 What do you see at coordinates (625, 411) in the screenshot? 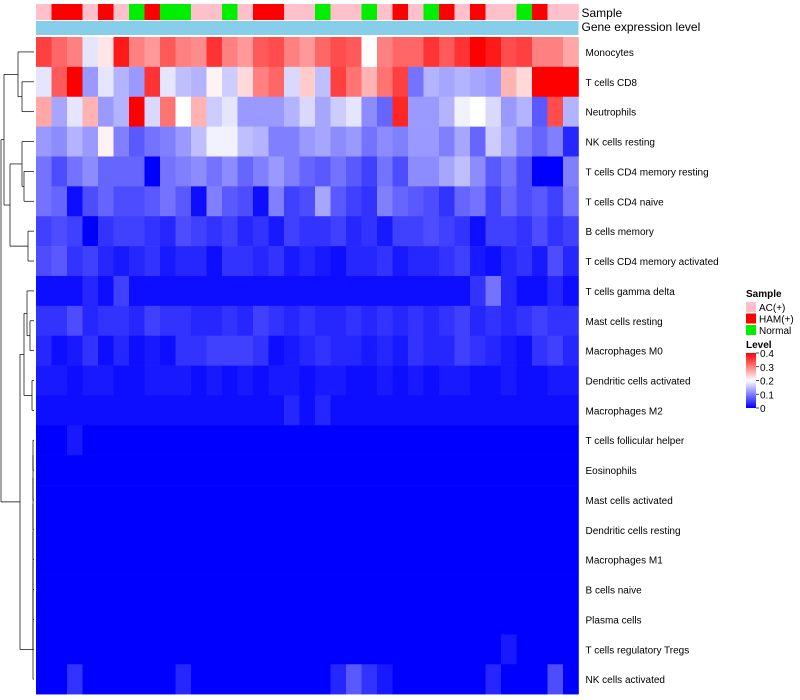
I see `row-label: Macrophages M2` at bounding box center [625, 411].